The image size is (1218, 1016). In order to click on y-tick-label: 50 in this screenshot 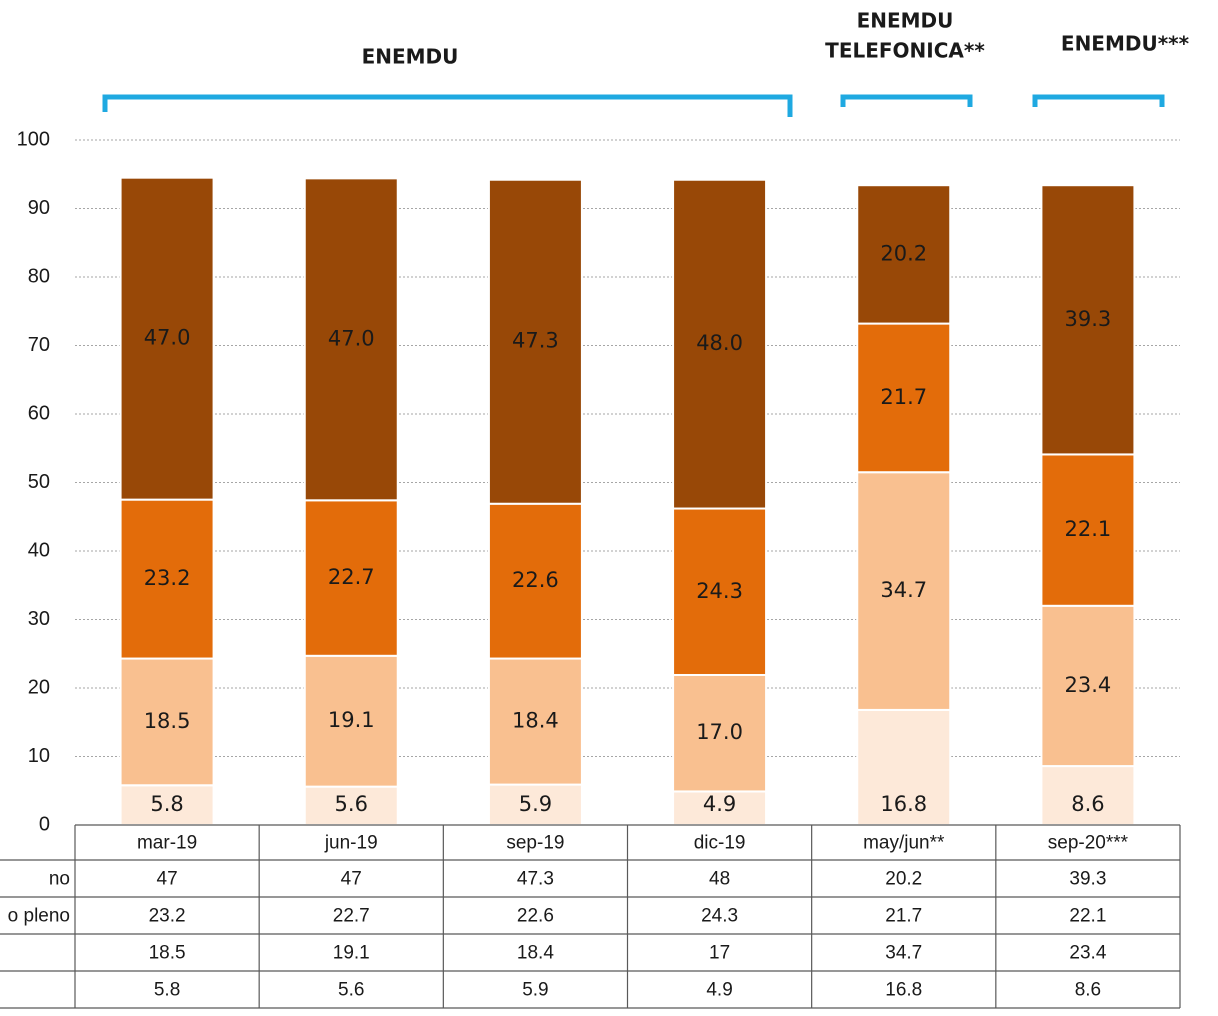, I will do `click(39, 482)`.